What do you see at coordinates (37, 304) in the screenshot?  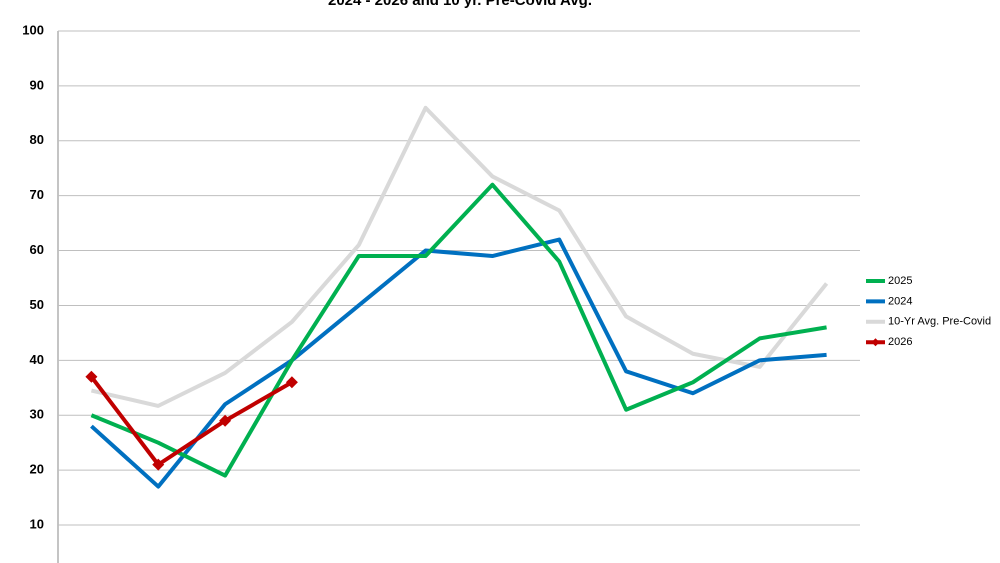 I see `y-tick-label: 50` at bounding box center [37, 304].